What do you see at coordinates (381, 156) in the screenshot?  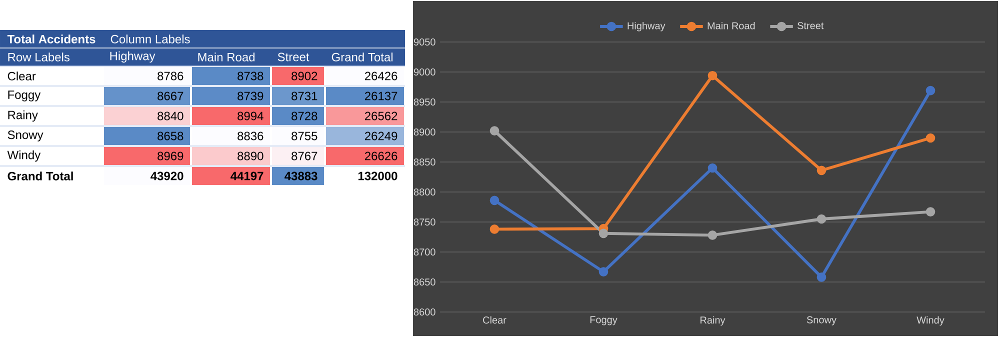 I see `data-label: 26626` at bounding box center [381, 156].